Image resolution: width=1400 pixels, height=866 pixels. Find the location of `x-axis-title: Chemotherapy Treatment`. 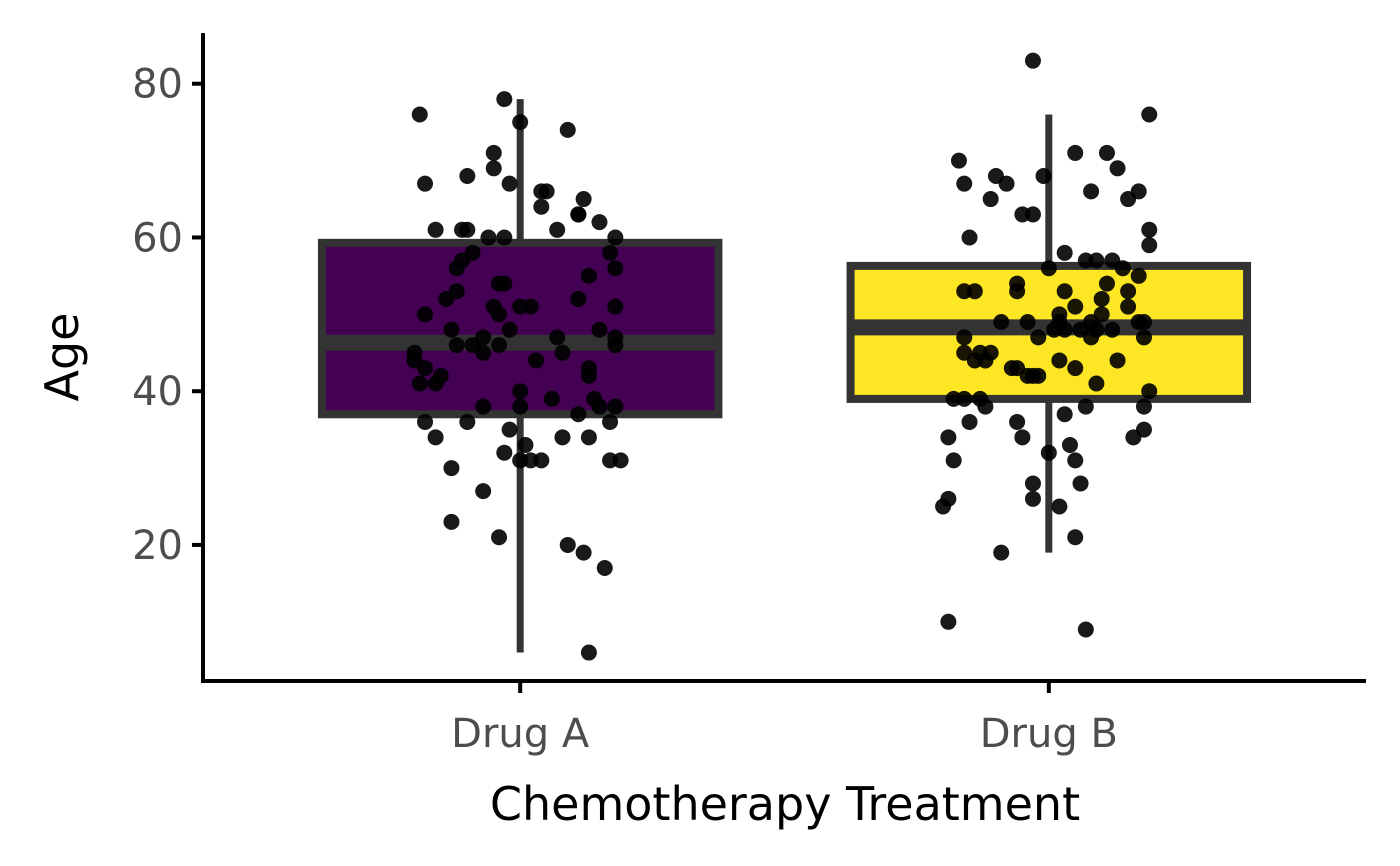

x-axis-title: Chemotherapy Treatment is located at coordinates (785, 804).